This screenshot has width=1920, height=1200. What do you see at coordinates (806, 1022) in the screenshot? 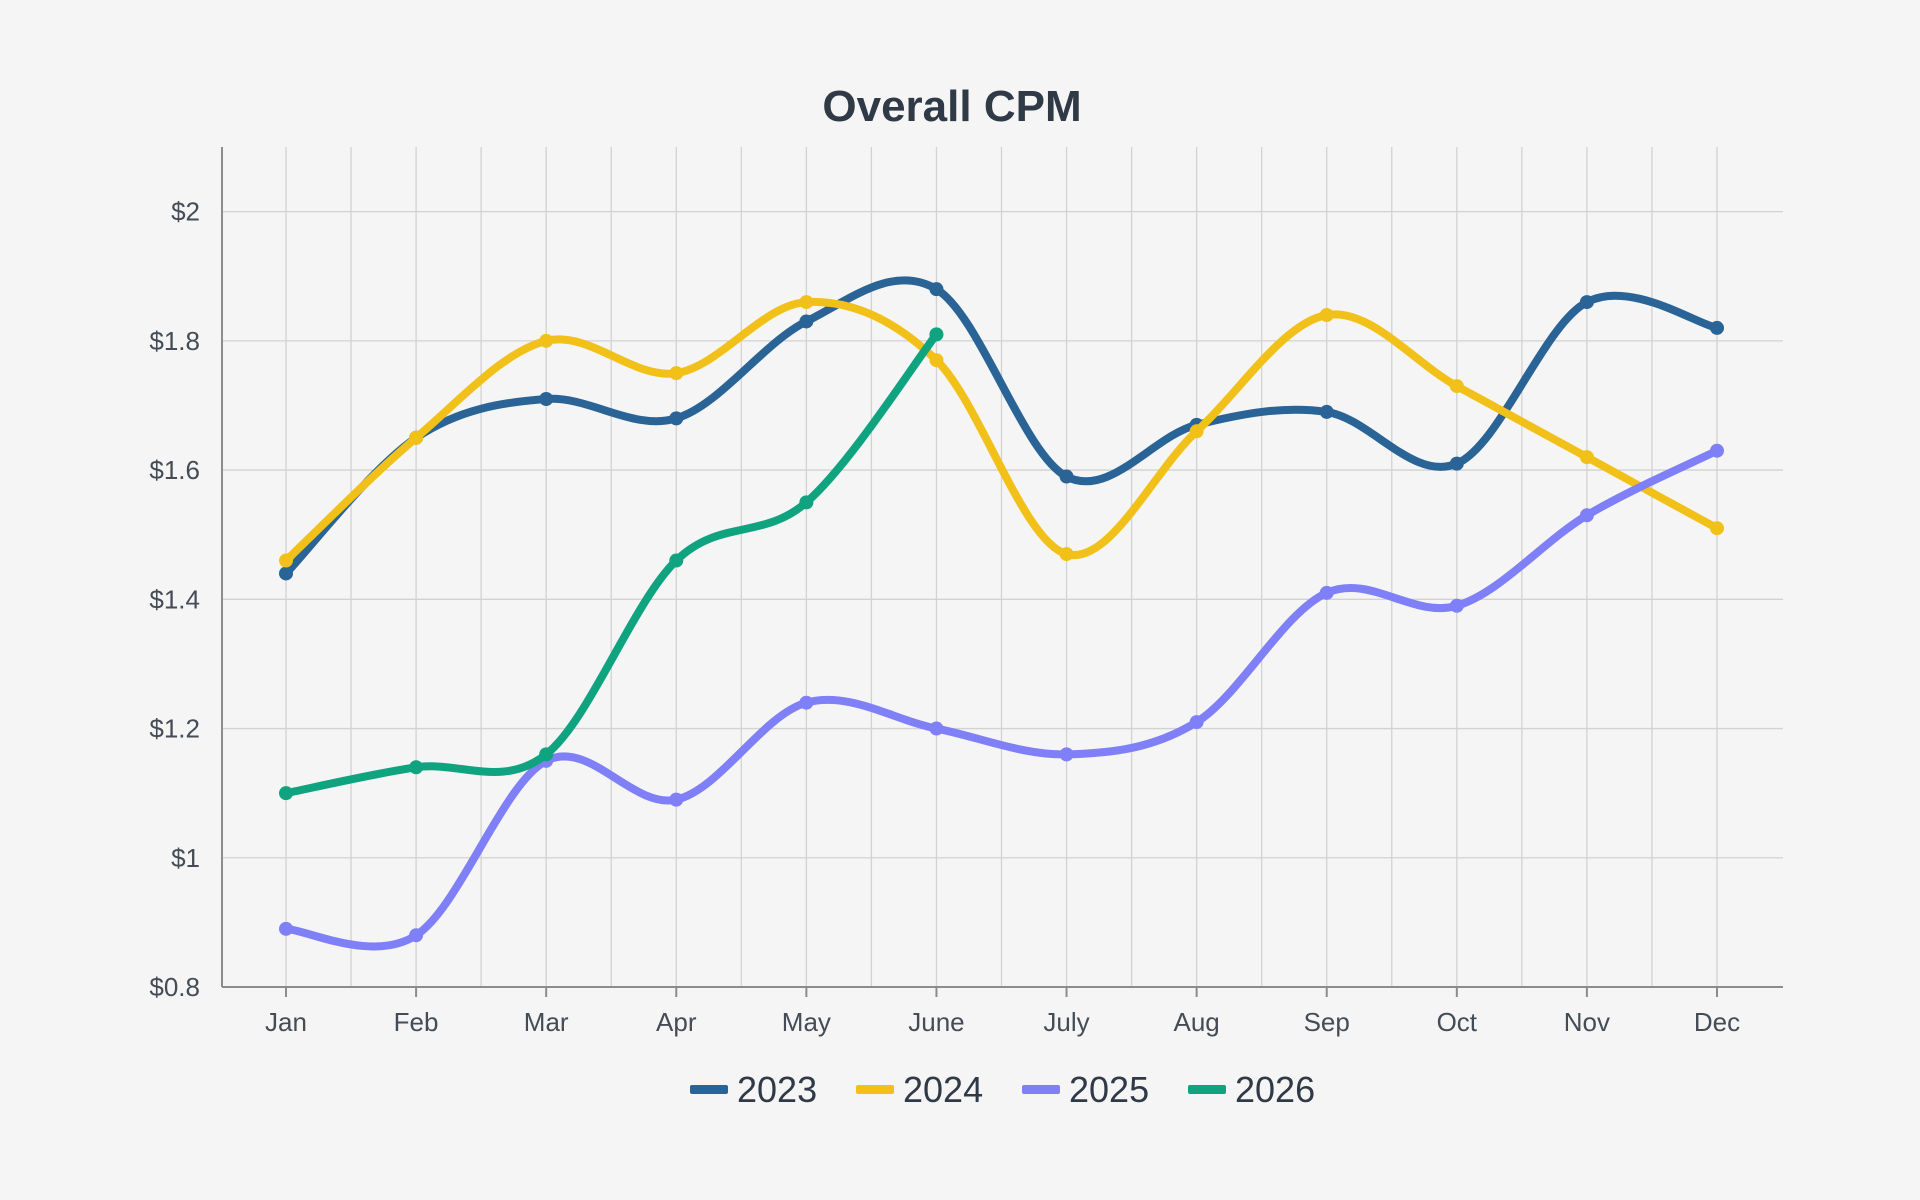
I see `x-tick-label: May` at bounding box center [806, 1022].